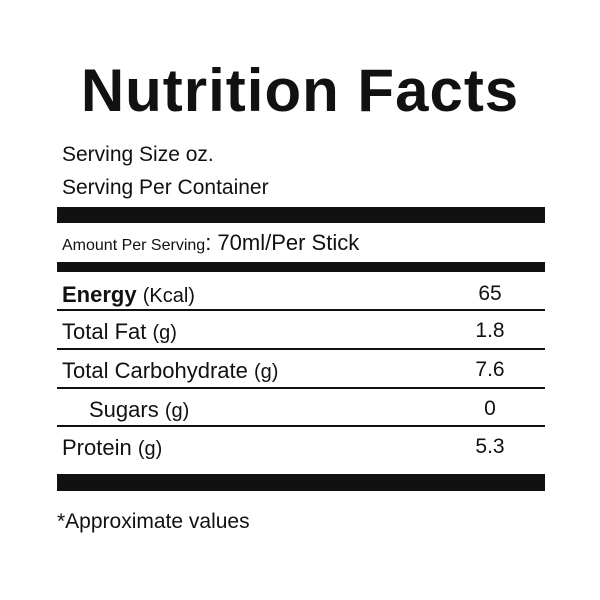 The image size is (600, 600). Describe the element at coordinates (282, 242) in the screenshot. I see `amount-value: : 70ml/Per Stick` at that location.